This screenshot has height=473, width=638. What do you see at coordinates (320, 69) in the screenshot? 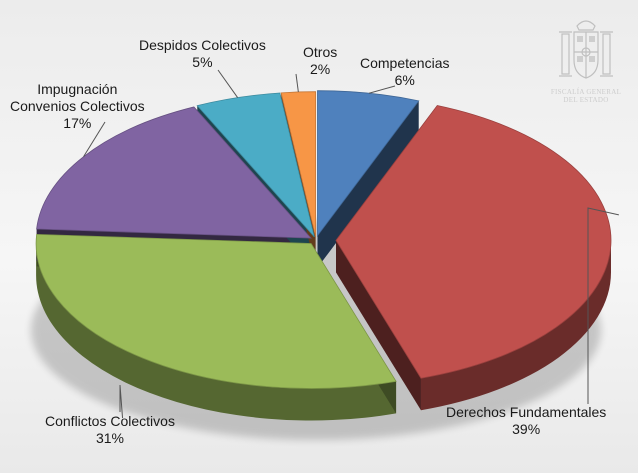
I see `label-otros-pct: 2%` at bounding box center [320, 69].